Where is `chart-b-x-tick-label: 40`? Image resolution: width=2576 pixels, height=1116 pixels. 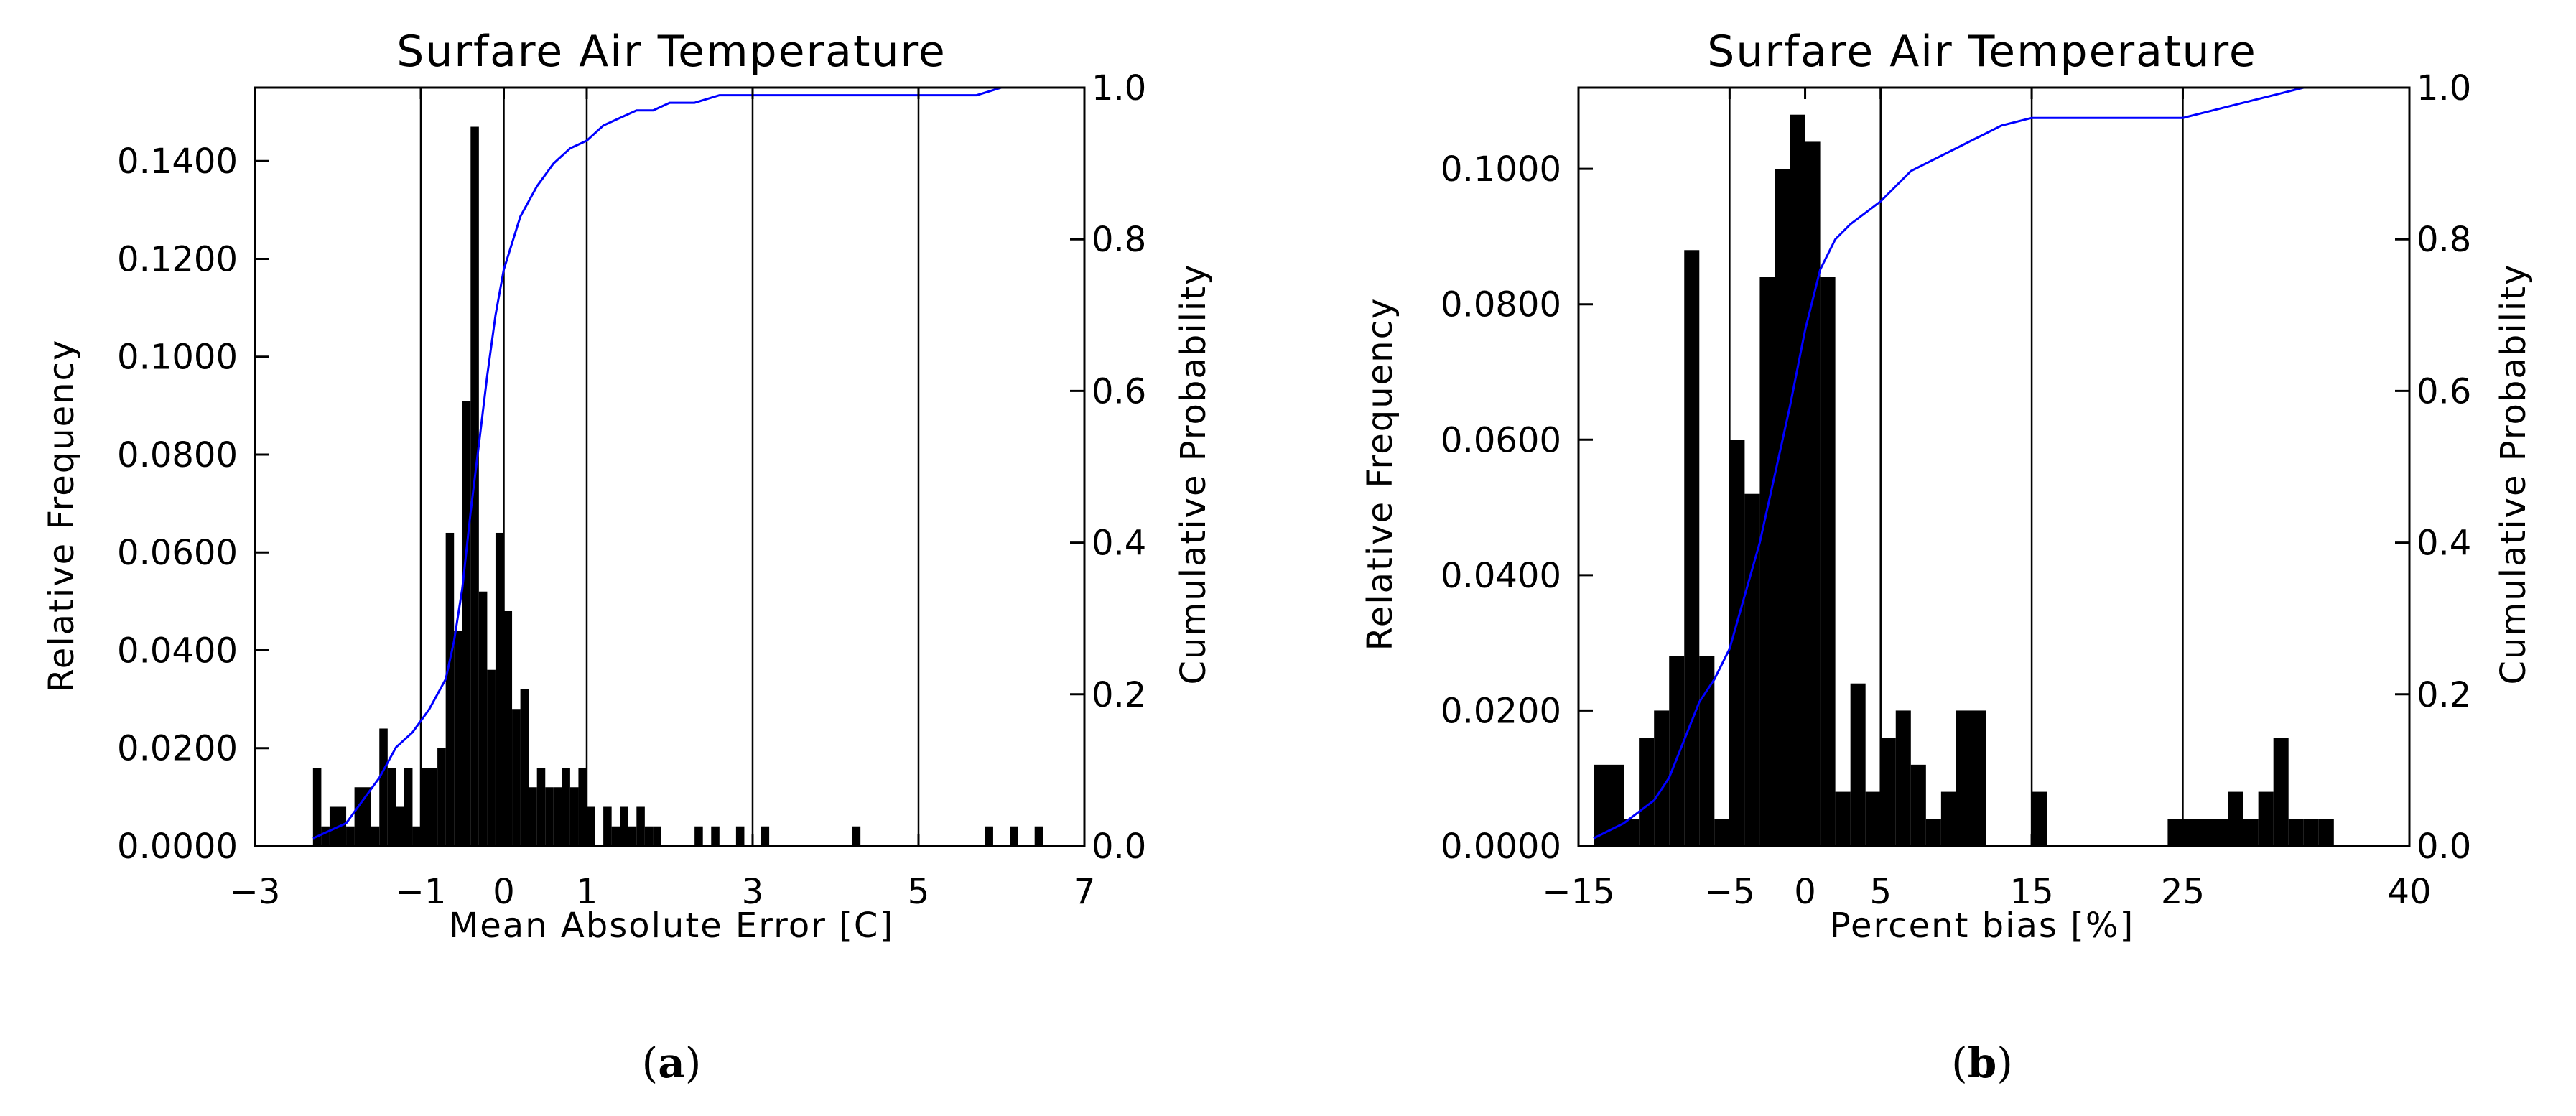 chart-b-x-tick-label: 40 is located at coordinates (2409, 892).